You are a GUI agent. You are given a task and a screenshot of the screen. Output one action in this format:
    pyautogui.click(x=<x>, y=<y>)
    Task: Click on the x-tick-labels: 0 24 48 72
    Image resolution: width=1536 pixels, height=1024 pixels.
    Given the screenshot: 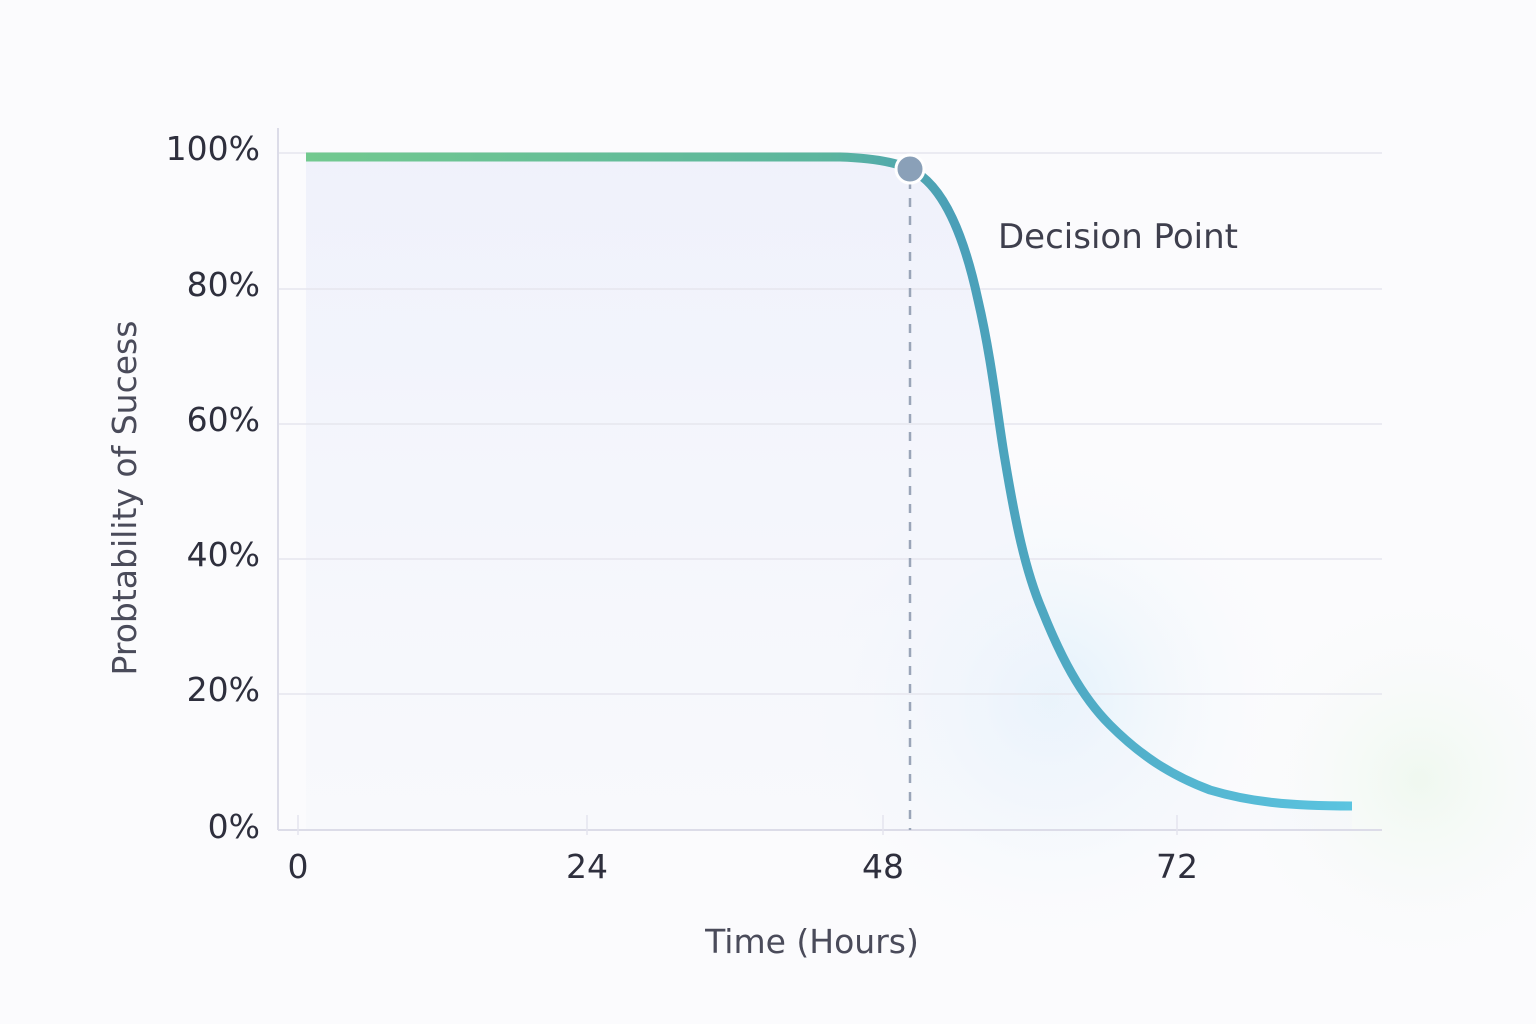 What is the action you would take?
    pyautogui.click(x=743, y=866)
    